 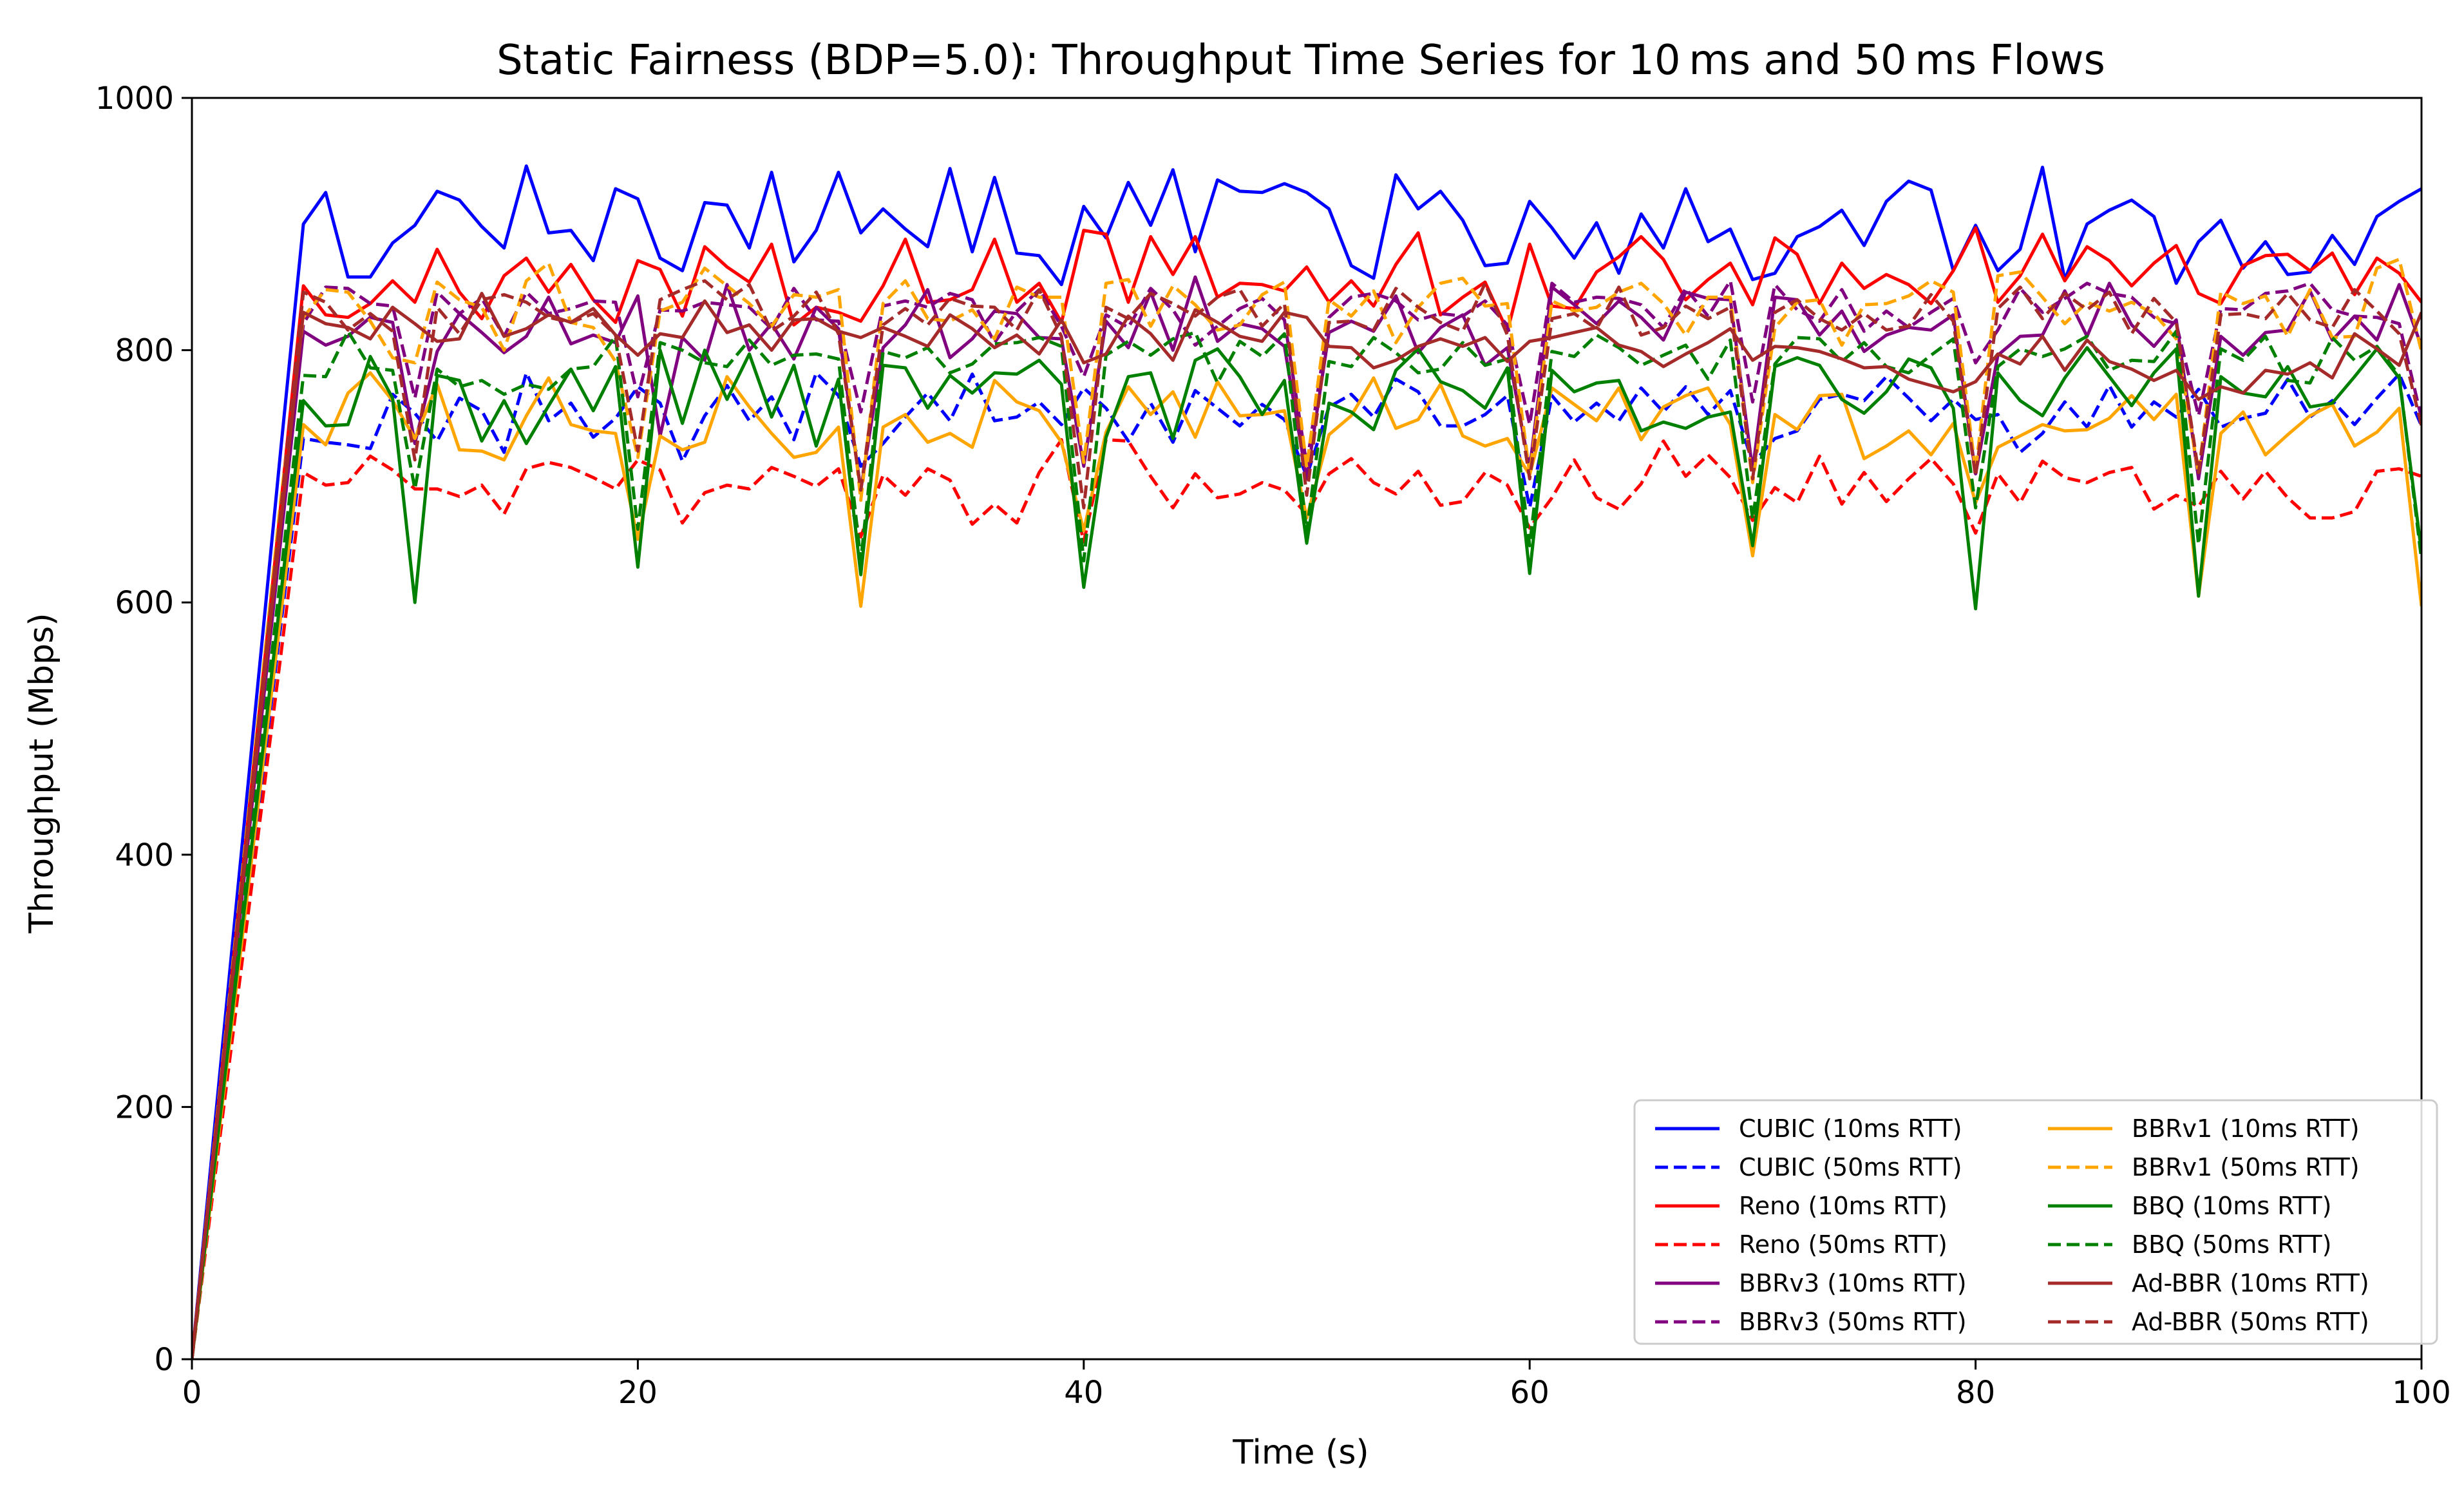 I want to click on legend-label: BBQ (10ms RTT), so click(x=2231, y=1206).